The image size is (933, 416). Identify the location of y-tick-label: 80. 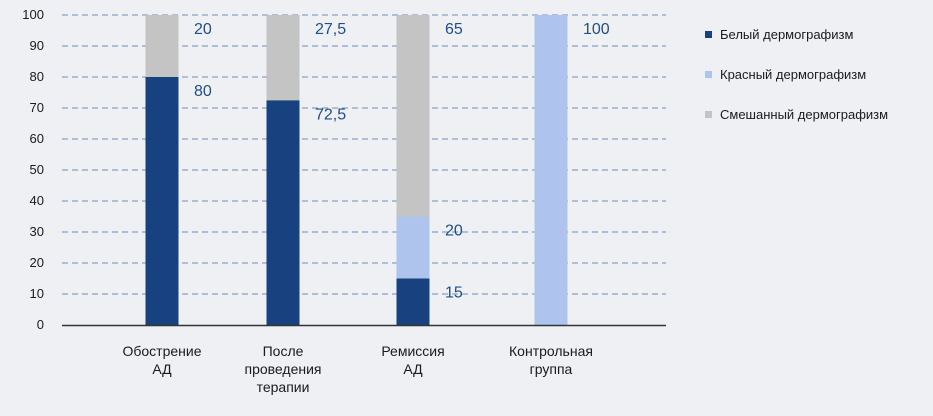
(37, 76).